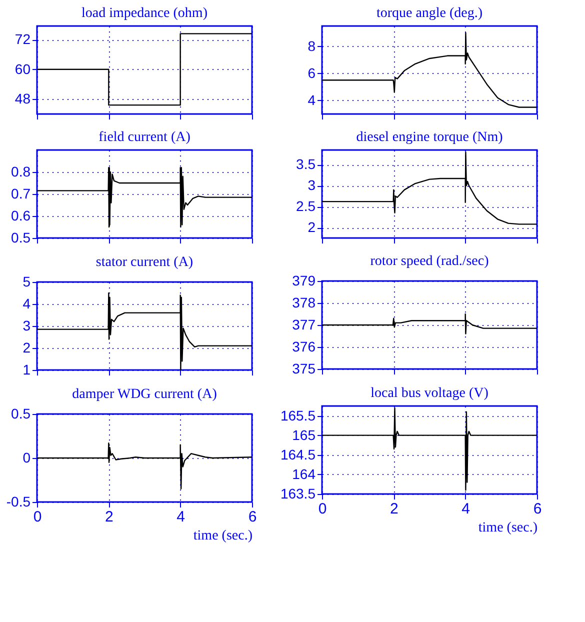 This screenshot has height=622, width=585. Describe the element at coordinates (304, 368) in the screenshot. I see `y-tick-label: 375` at that location.